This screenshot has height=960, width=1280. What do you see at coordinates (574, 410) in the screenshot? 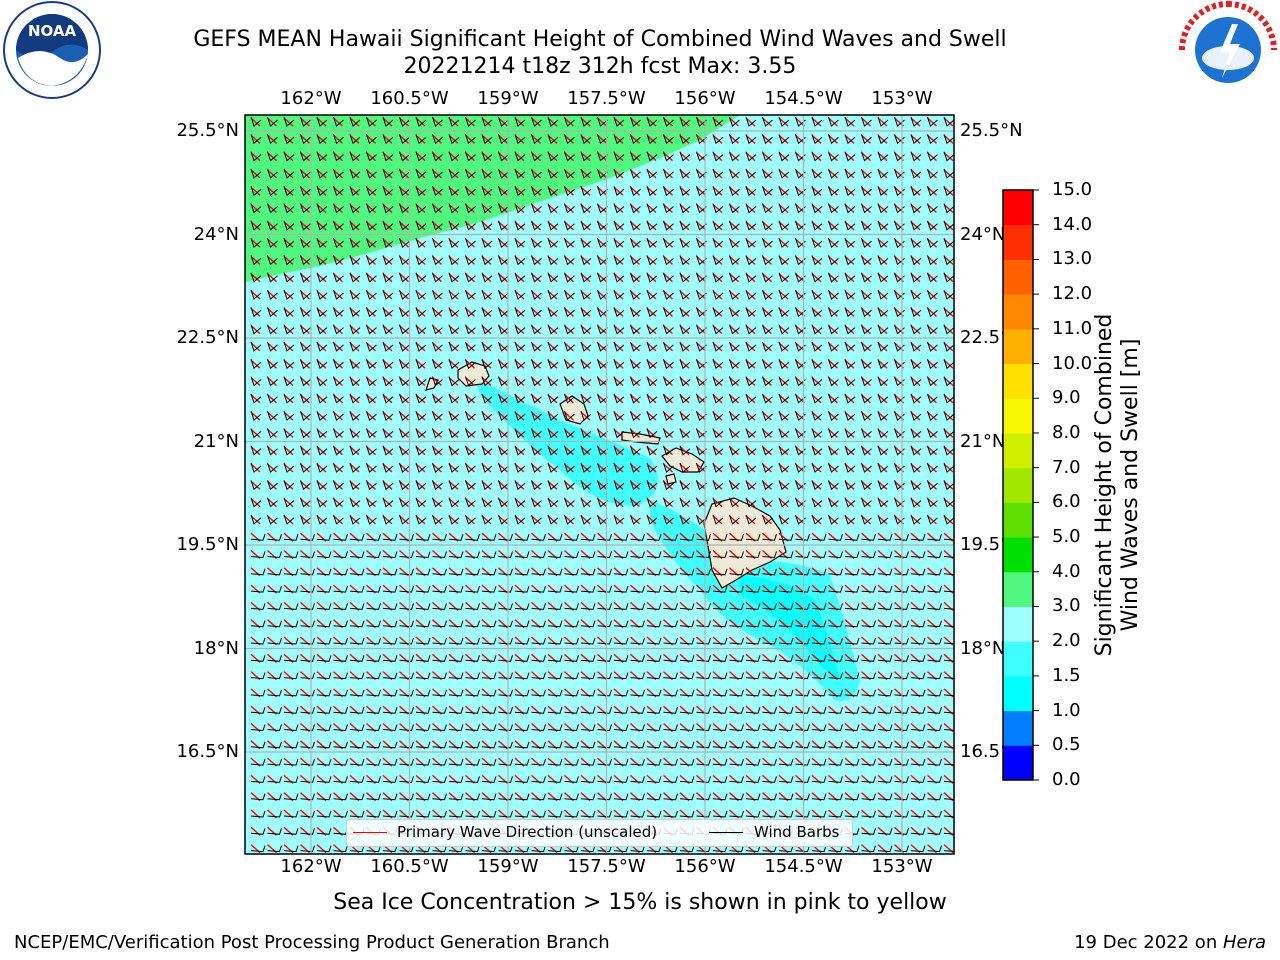
I see `island-oahu` at bounding box center [574, 410].